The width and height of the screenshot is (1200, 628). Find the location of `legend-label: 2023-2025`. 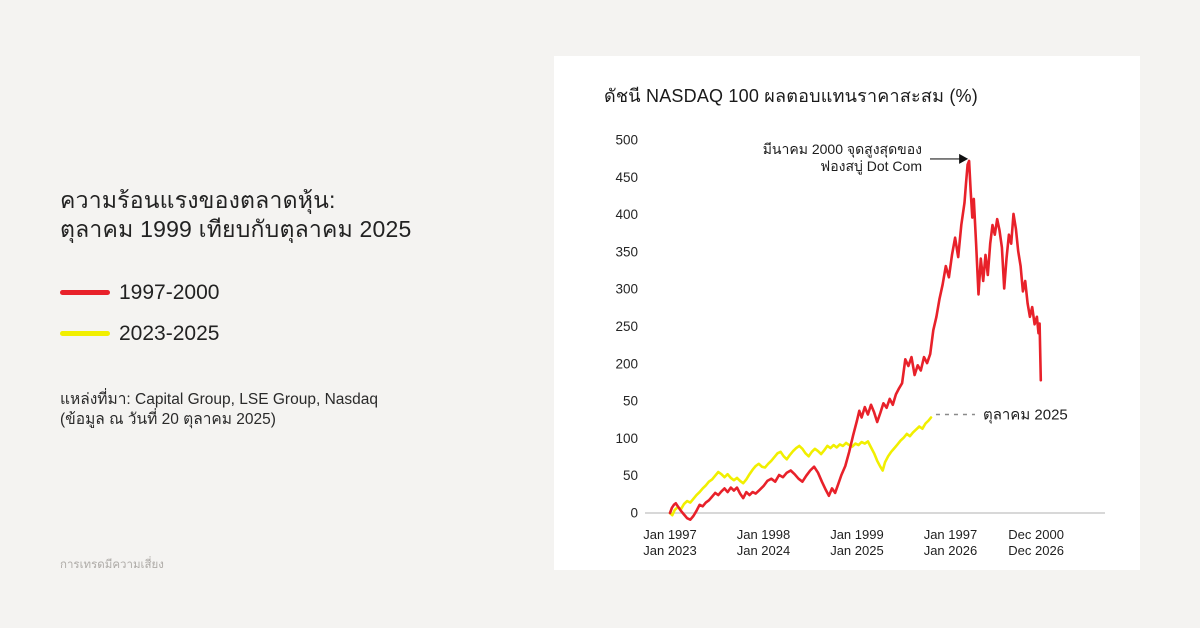

legend-label: 2023-2025 is located at coordinates (169, 333).